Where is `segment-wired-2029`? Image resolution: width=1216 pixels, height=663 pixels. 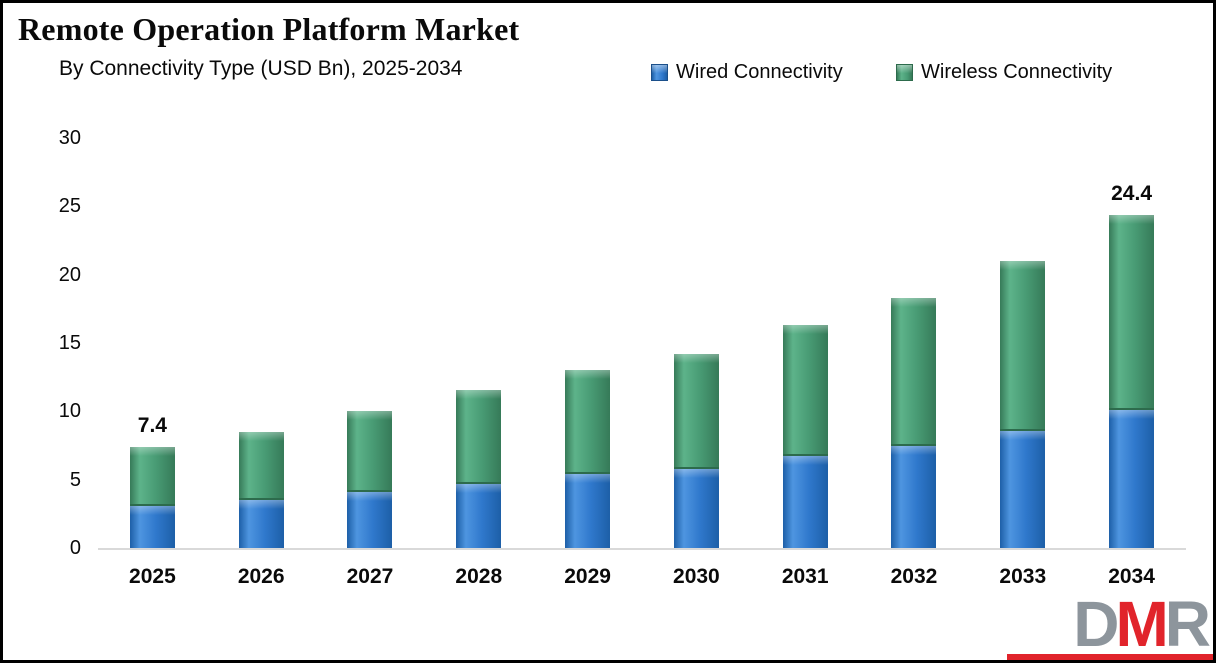 segment-wired-2029 is located at coordinates (588, 511).